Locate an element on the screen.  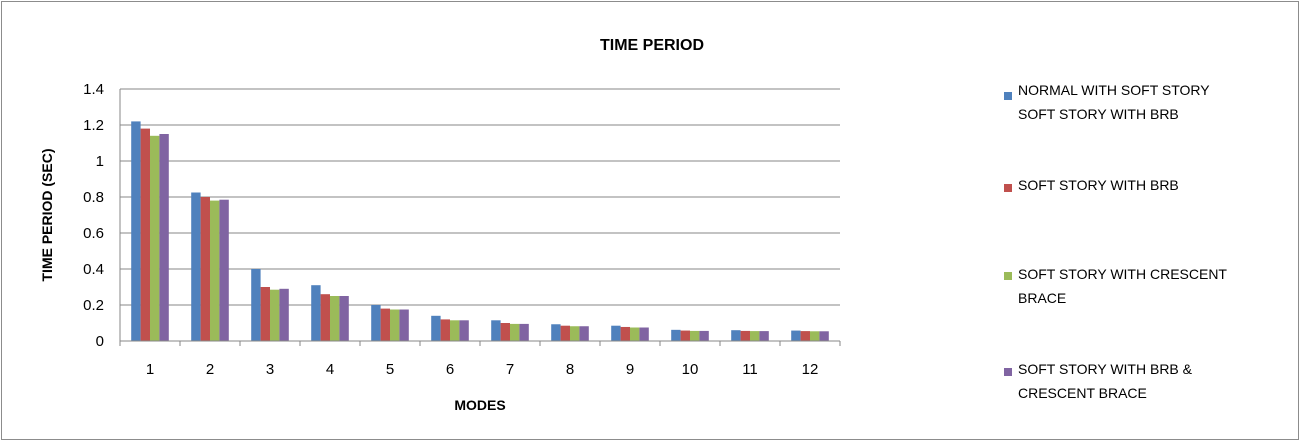
legend-label: SOFT STORY WITH CRESCENT is located at coordinates (1122, 274).